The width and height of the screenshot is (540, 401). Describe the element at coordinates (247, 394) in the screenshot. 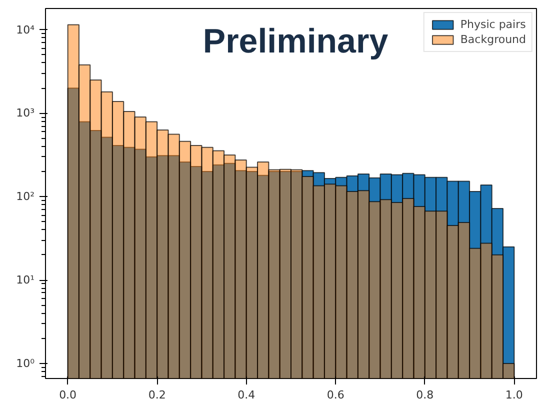

I see `x-tick-label: 0.4` at that location.